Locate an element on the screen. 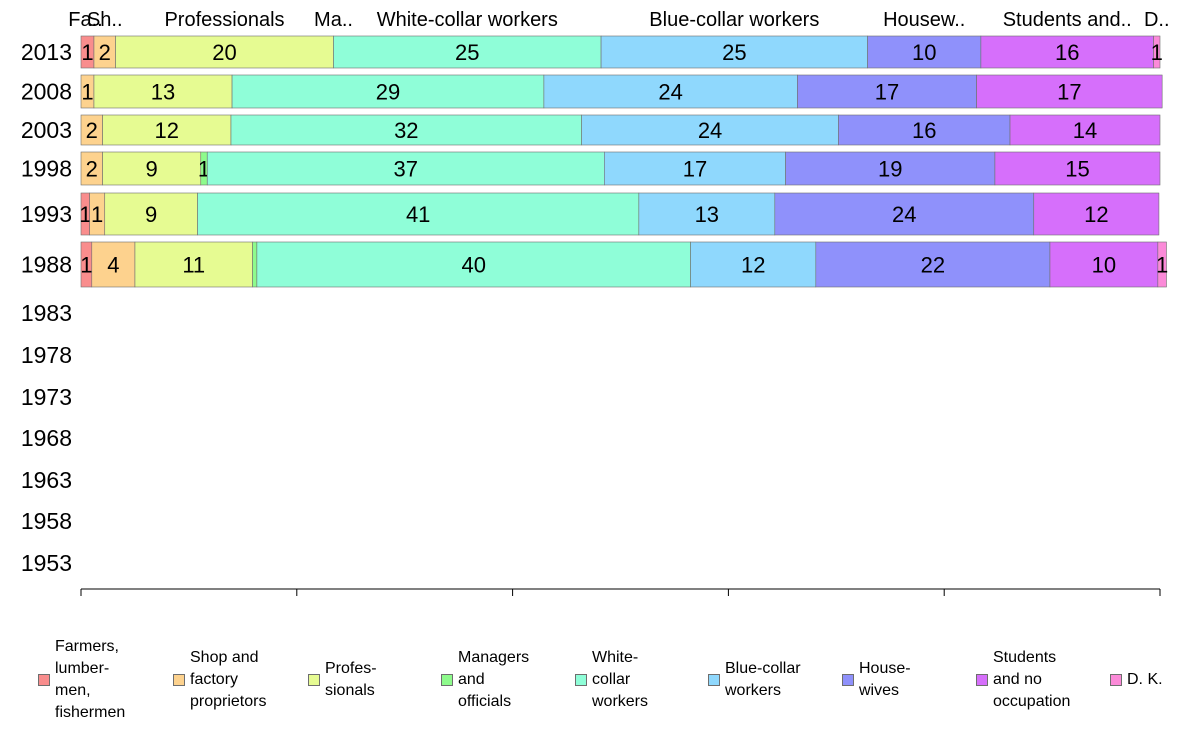 This screenshot has height=736, width=1188. y-tick-label: 1993 is located at coordinates (46, 214).